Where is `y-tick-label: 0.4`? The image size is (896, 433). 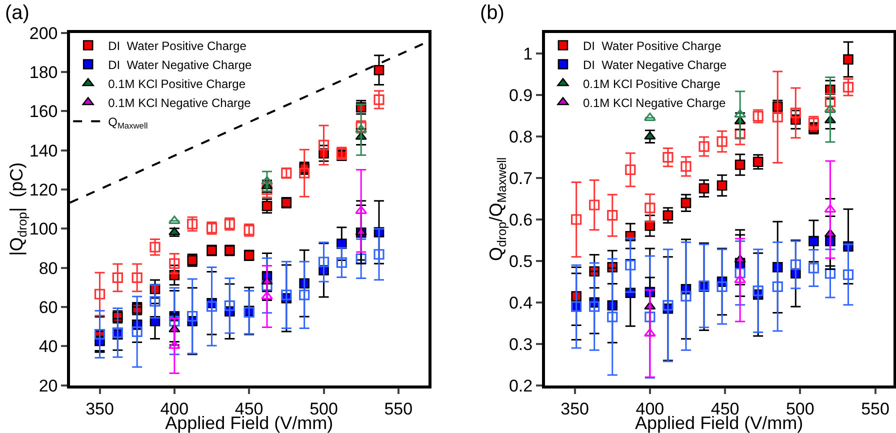
y-tick-label: 0.4 is located at coordinates (520, 302).